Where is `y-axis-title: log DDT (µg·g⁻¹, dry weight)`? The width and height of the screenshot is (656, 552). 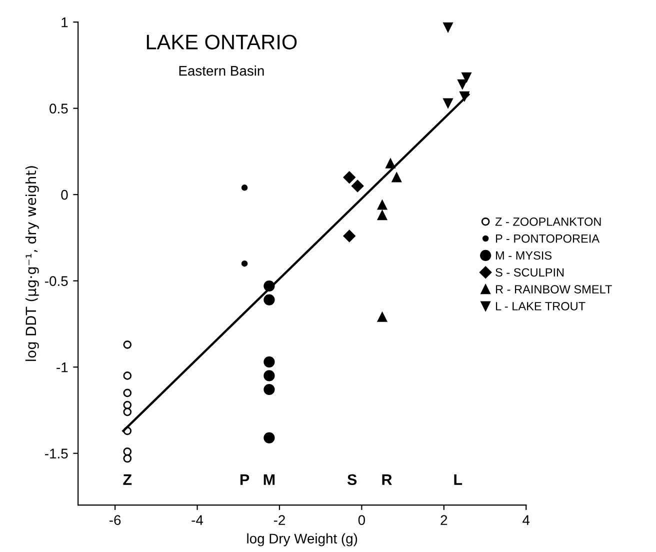 y-axis-title: log DDT (µg·g⁻¹, dry weight) is located at coordinates (32, 263).